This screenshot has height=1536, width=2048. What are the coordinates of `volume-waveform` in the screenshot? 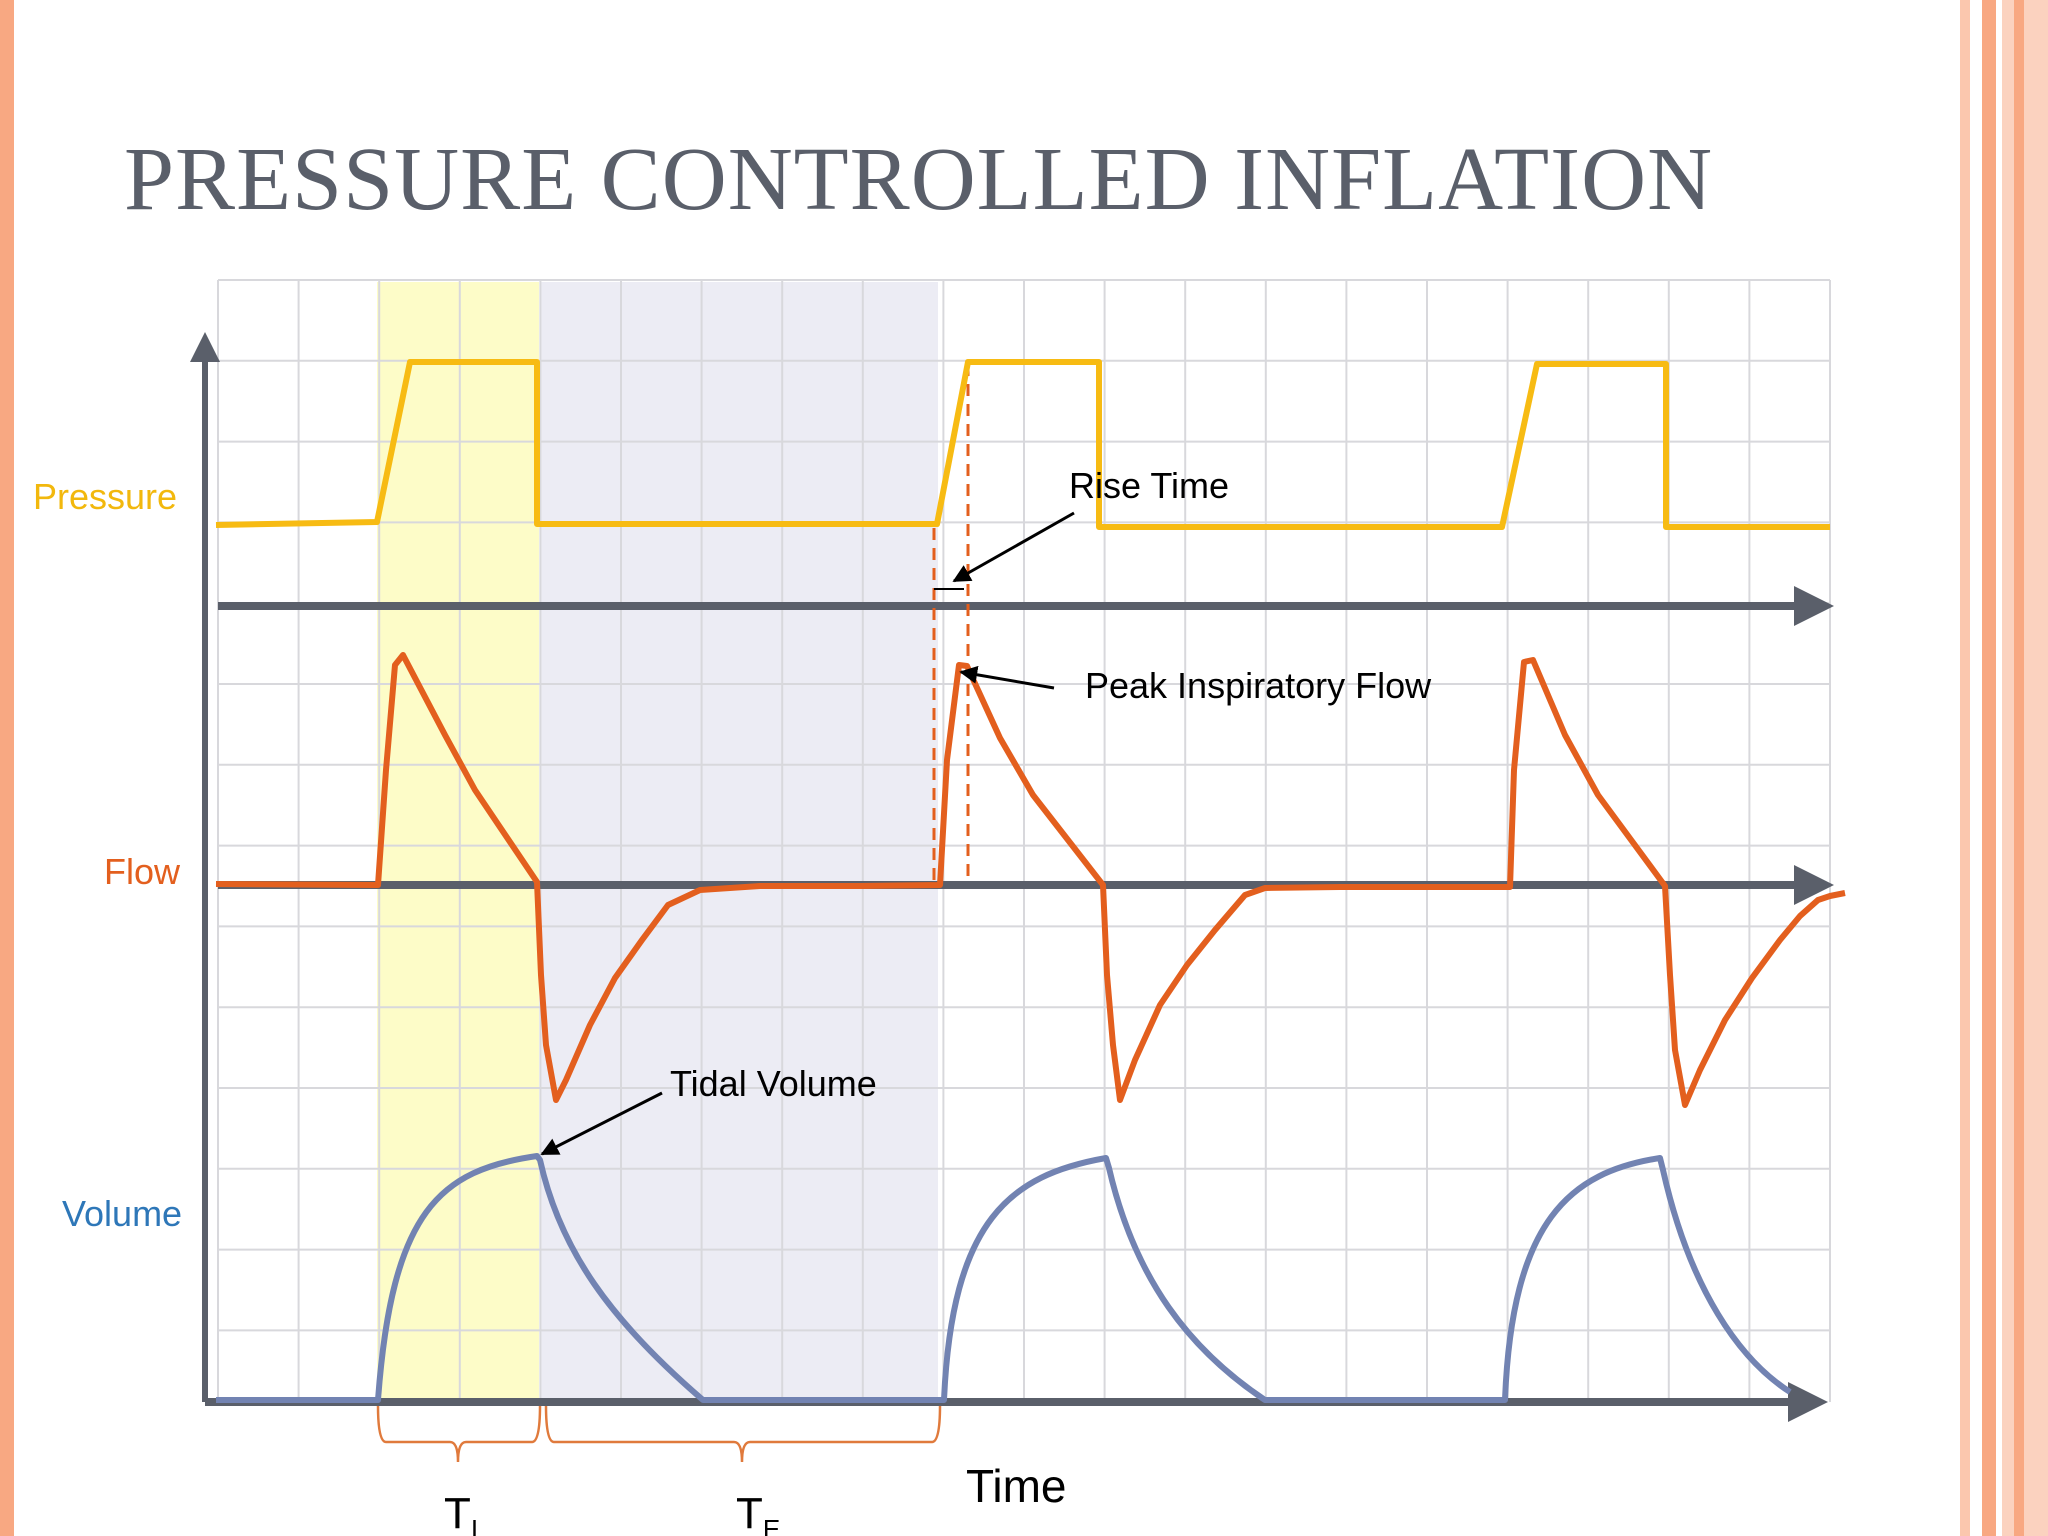 It's located at (1004, 1278).